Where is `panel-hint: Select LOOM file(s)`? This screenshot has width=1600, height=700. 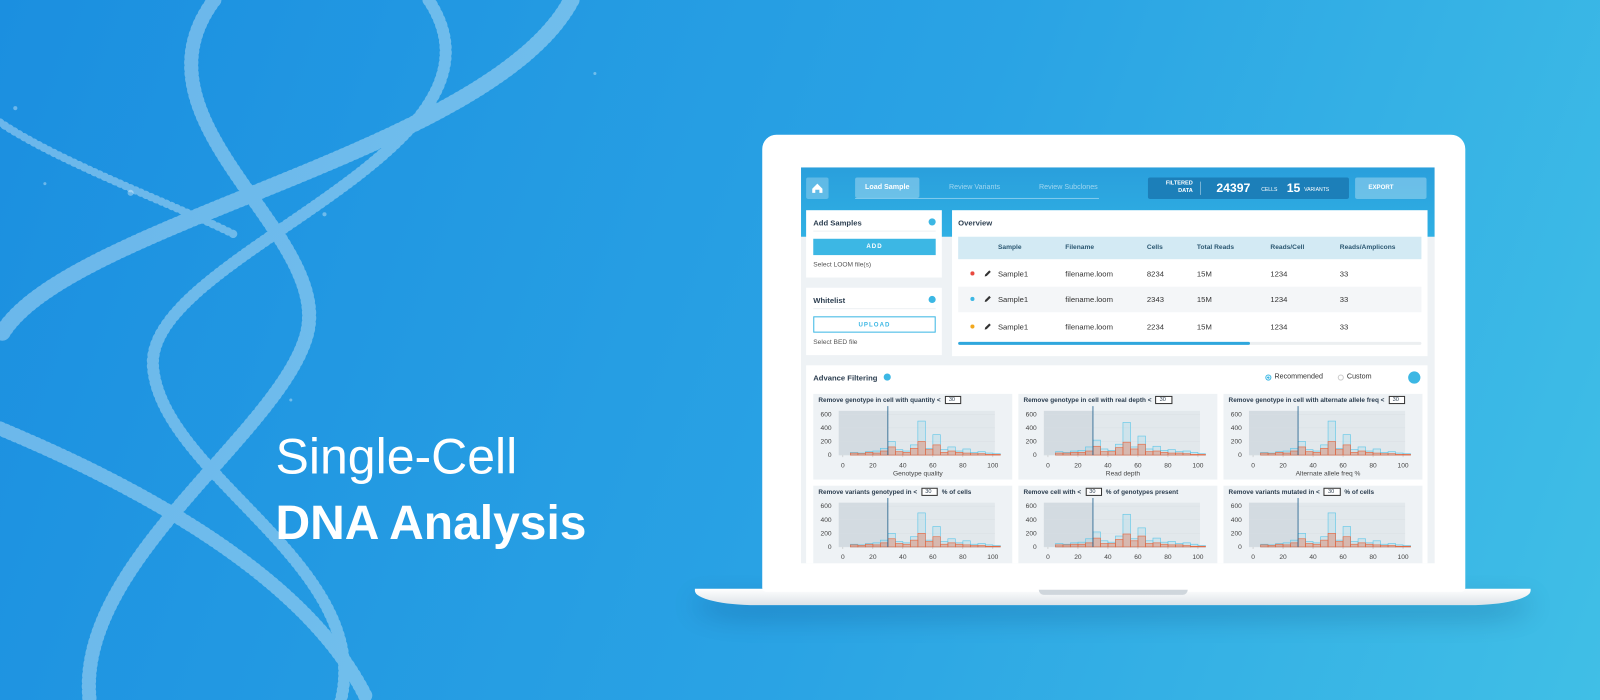
panel-hint: Select LOOM file(s) is located at coordinates (842, 265).